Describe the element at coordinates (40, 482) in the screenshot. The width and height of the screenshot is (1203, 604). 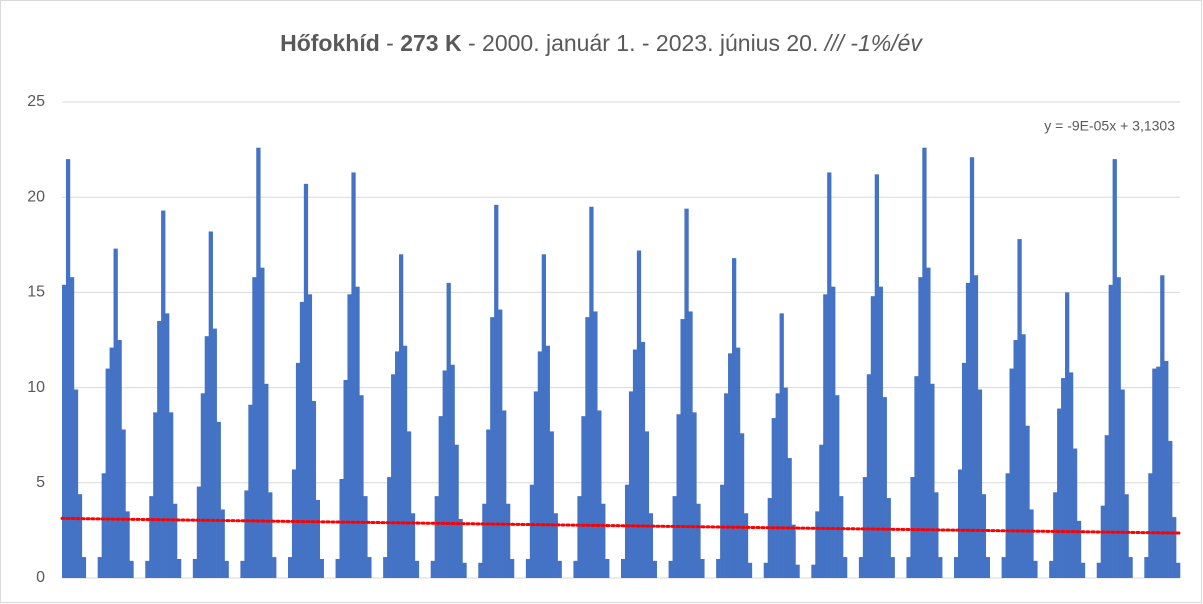
I see `y-tick-label: 5` at that location.